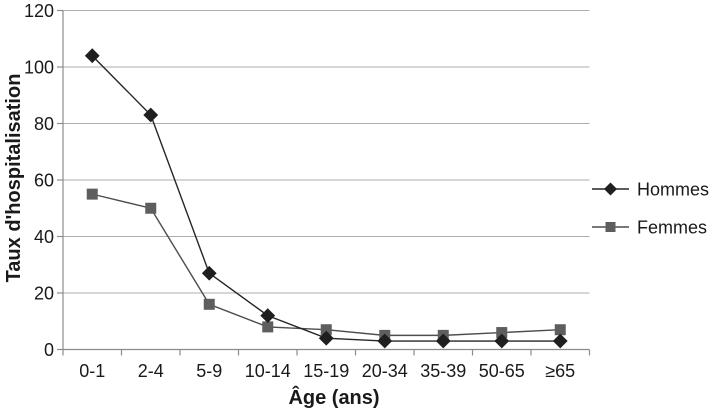 Image resolution: width=710 pixels, height=413 pixels. I want to click on y-tick-label: 20, so click(44, 293).